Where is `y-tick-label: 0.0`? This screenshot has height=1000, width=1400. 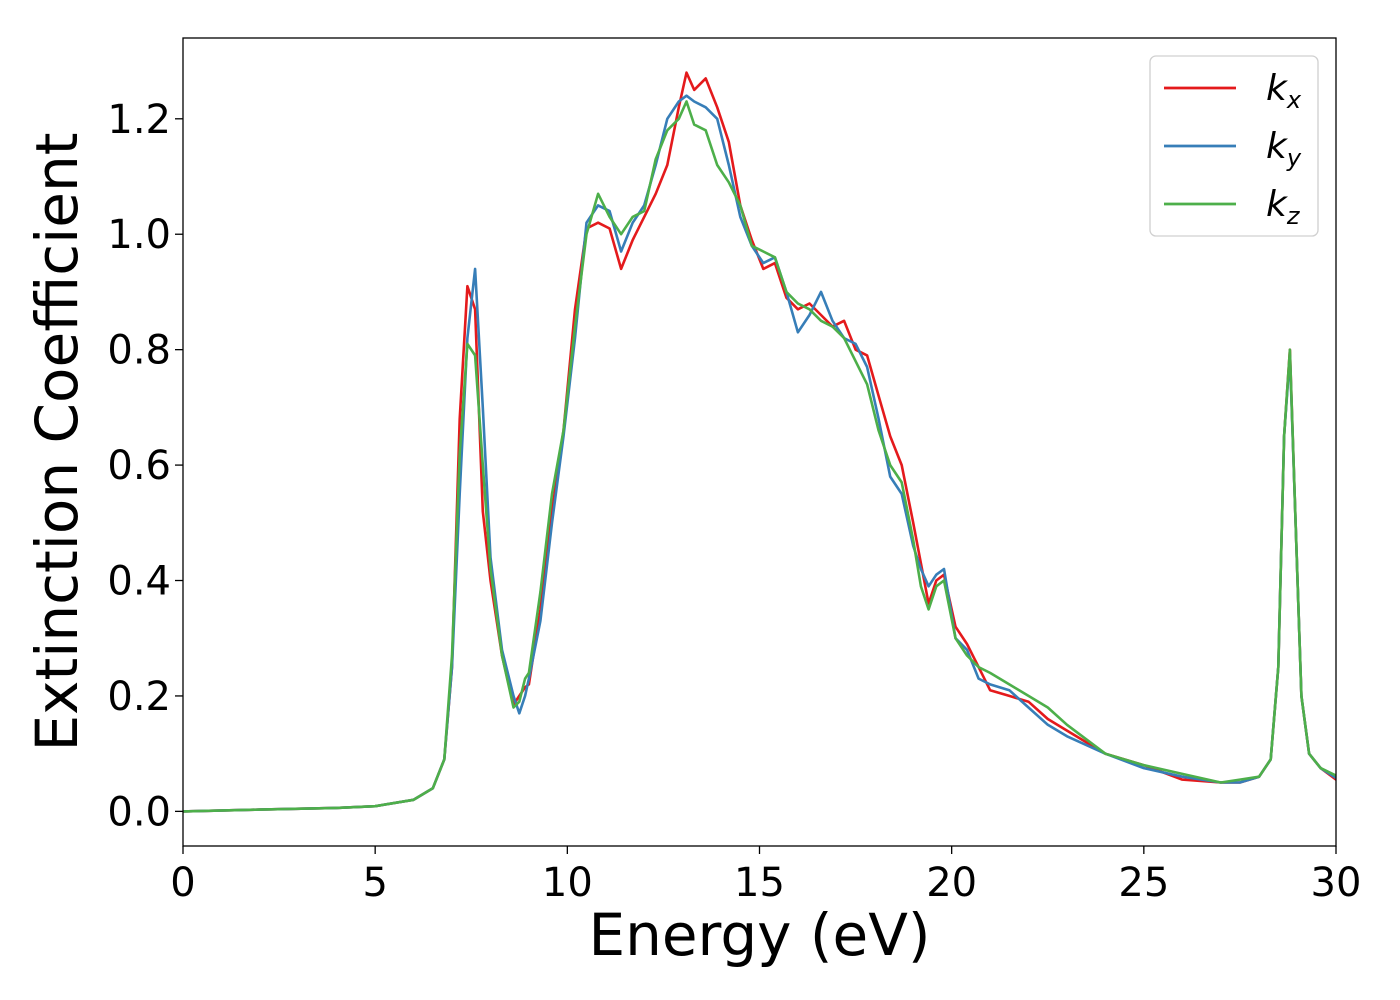 y-tick-label: 0.0 is located at coordinates (139, 812).